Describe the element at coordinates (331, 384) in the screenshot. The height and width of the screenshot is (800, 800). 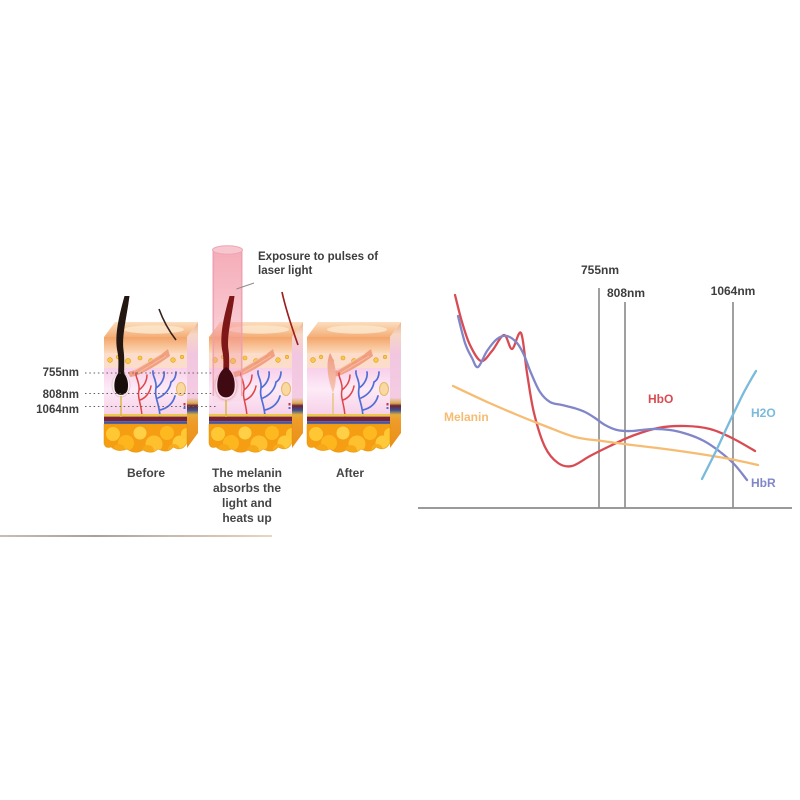
I see `follicle-remnant-after` at that location.